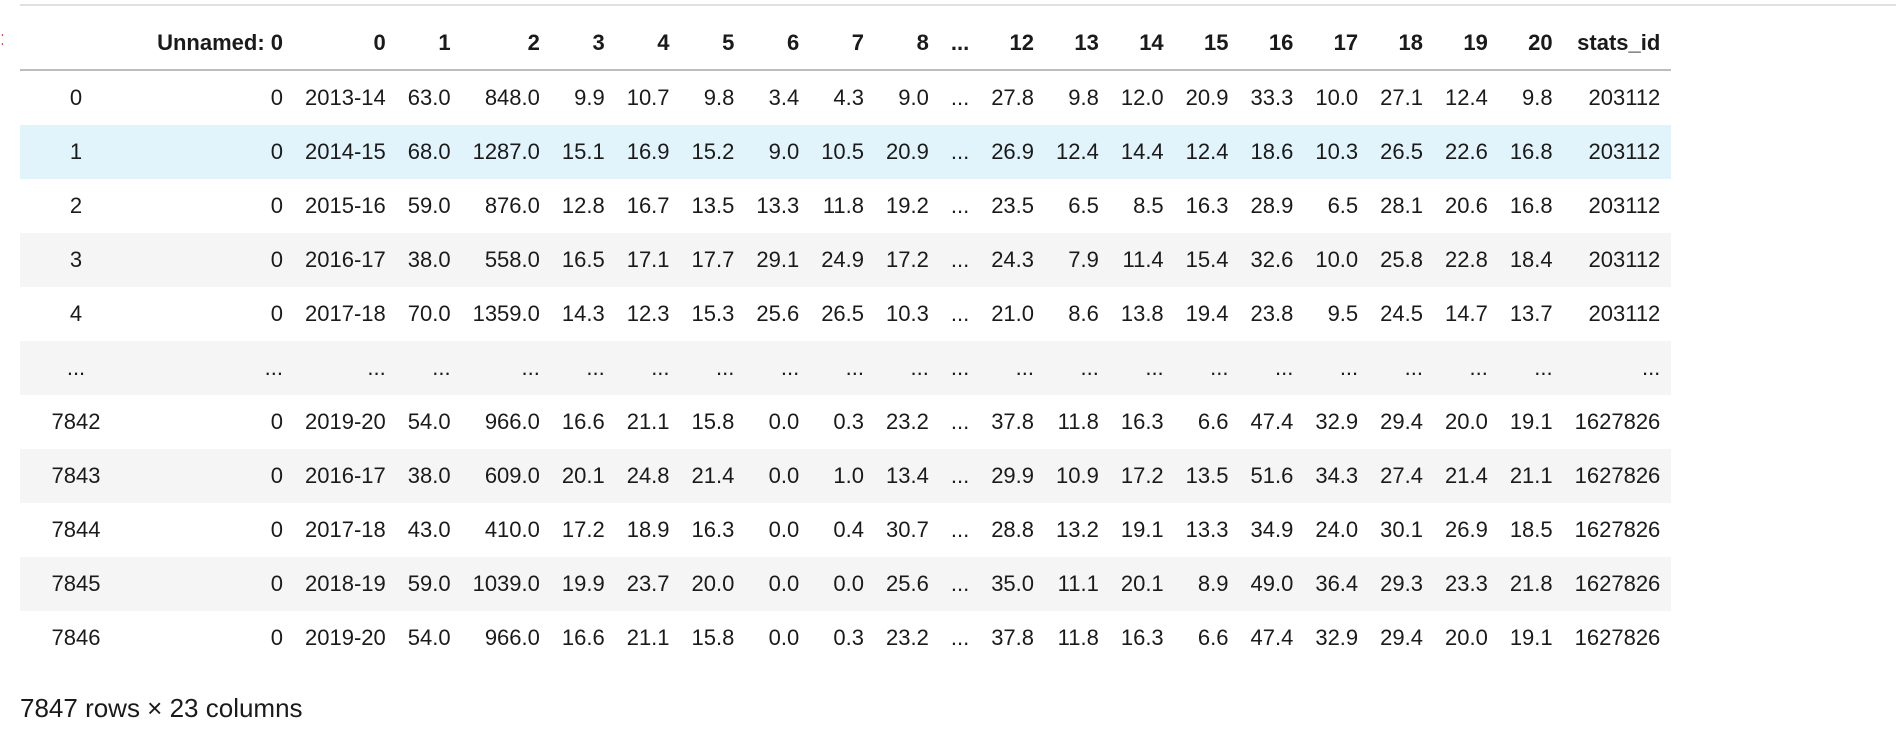  What do you see at coordinates (1142, 44) in the screenshot?
I see `column-header: 14` at bounding box center [1142, 44].